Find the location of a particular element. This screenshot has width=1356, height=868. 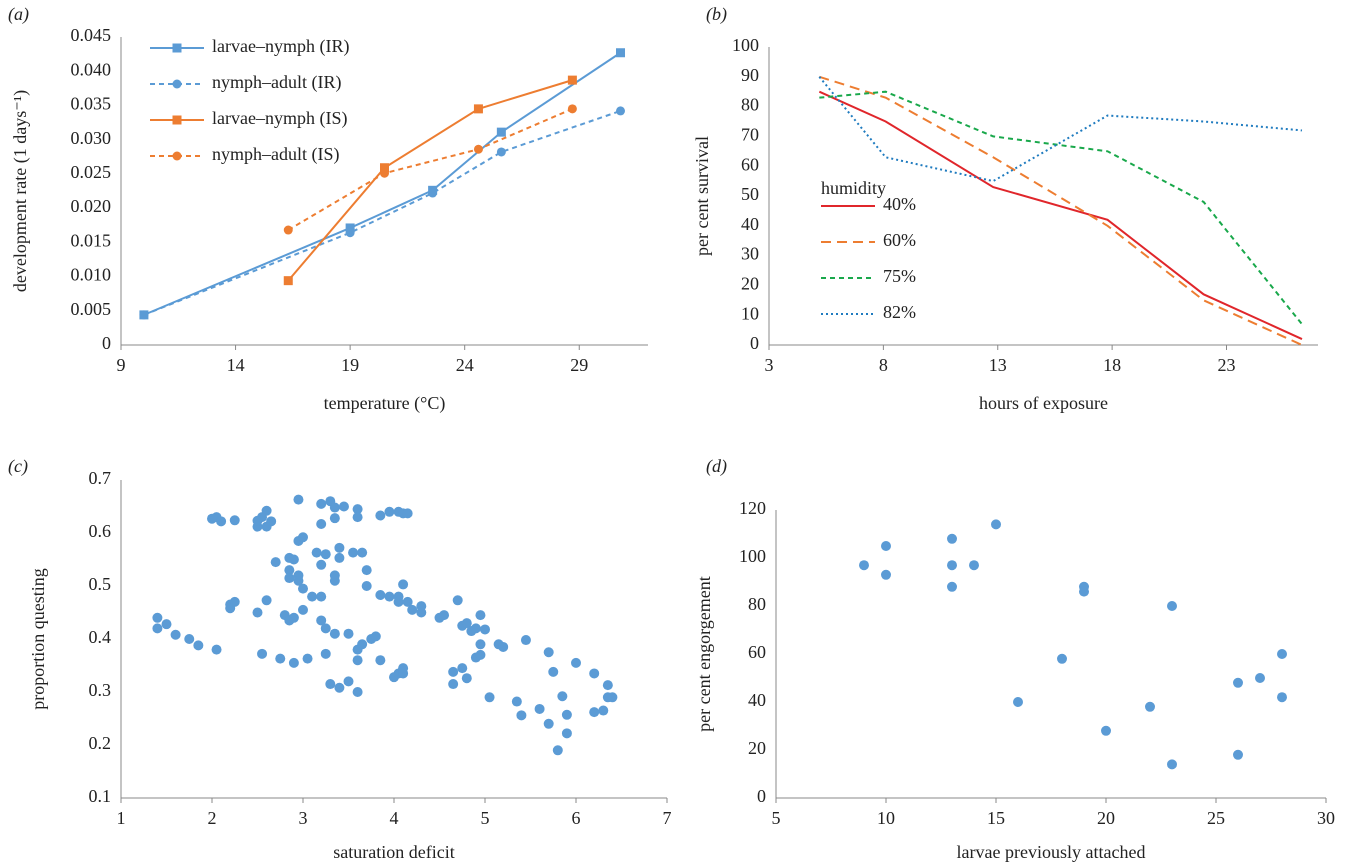

y-tick-label: 30 is located at coordinates (750, 254).